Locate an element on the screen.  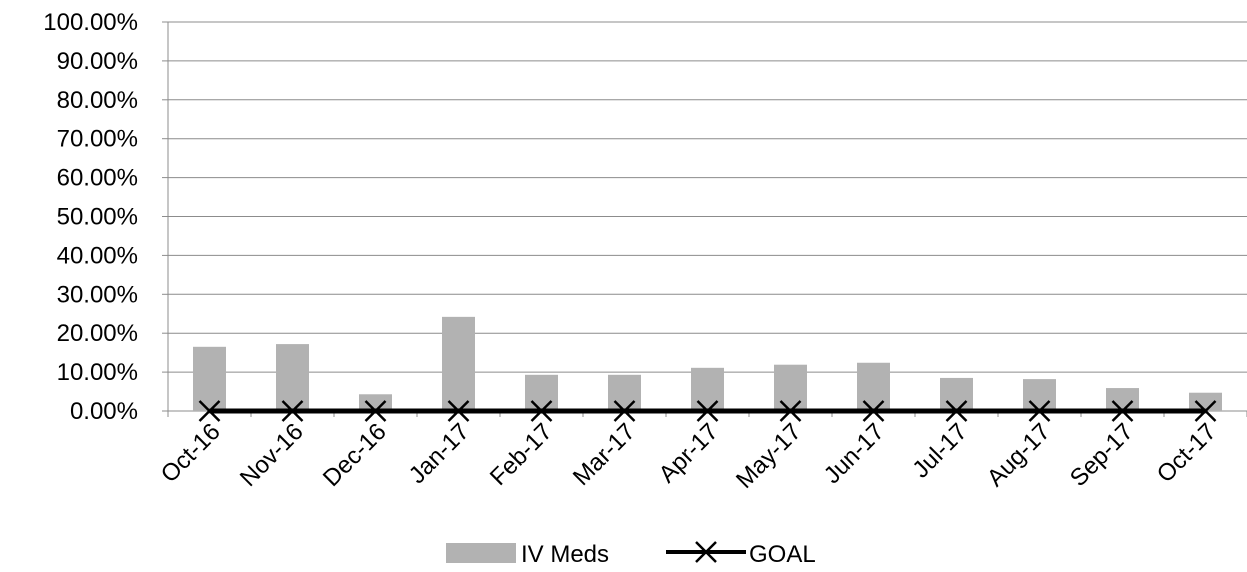
y-tick-label: 50.00% is located at coordinates (97, 217).